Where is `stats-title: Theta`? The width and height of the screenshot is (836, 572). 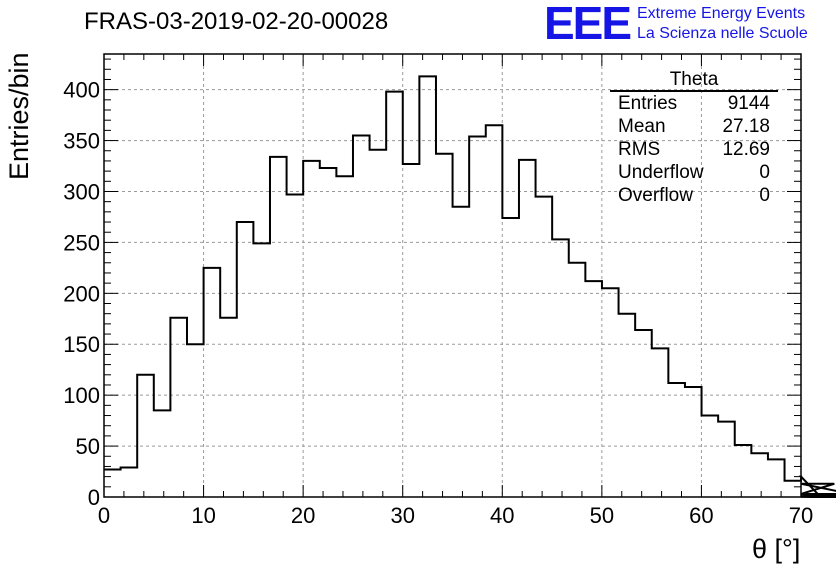
stats-title: Theta is located at coordinates (694, 81).